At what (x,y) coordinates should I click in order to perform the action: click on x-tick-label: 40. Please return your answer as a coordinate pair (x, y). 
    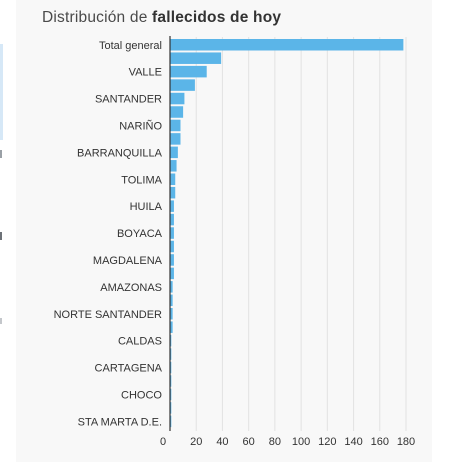
    Looking at the image, I should click on (222, 442).